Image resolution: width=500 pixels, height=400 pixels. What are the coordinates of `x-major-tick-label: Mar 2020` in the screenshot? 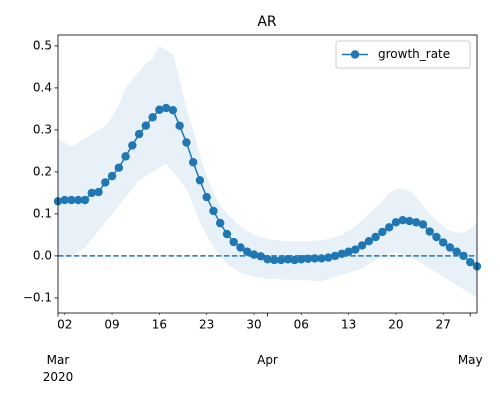 It's located at (58, 368).